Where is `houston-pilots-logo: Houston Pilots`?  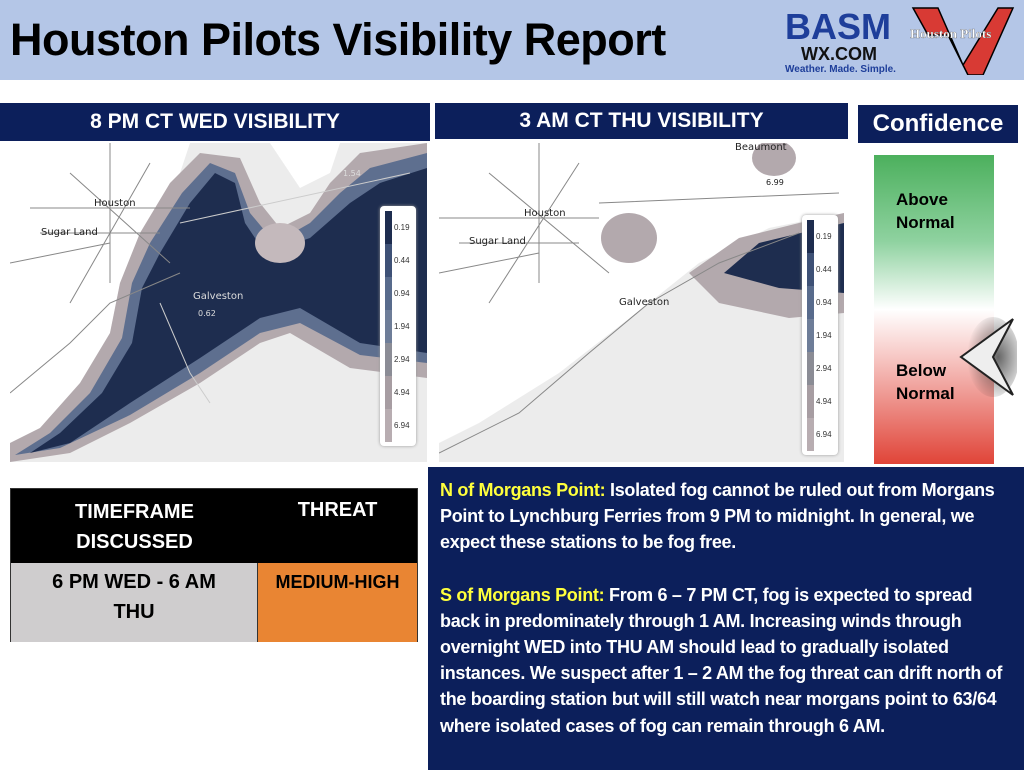 houston-pilots-logo: Houston Pilots is located at coordinates (962, 41).